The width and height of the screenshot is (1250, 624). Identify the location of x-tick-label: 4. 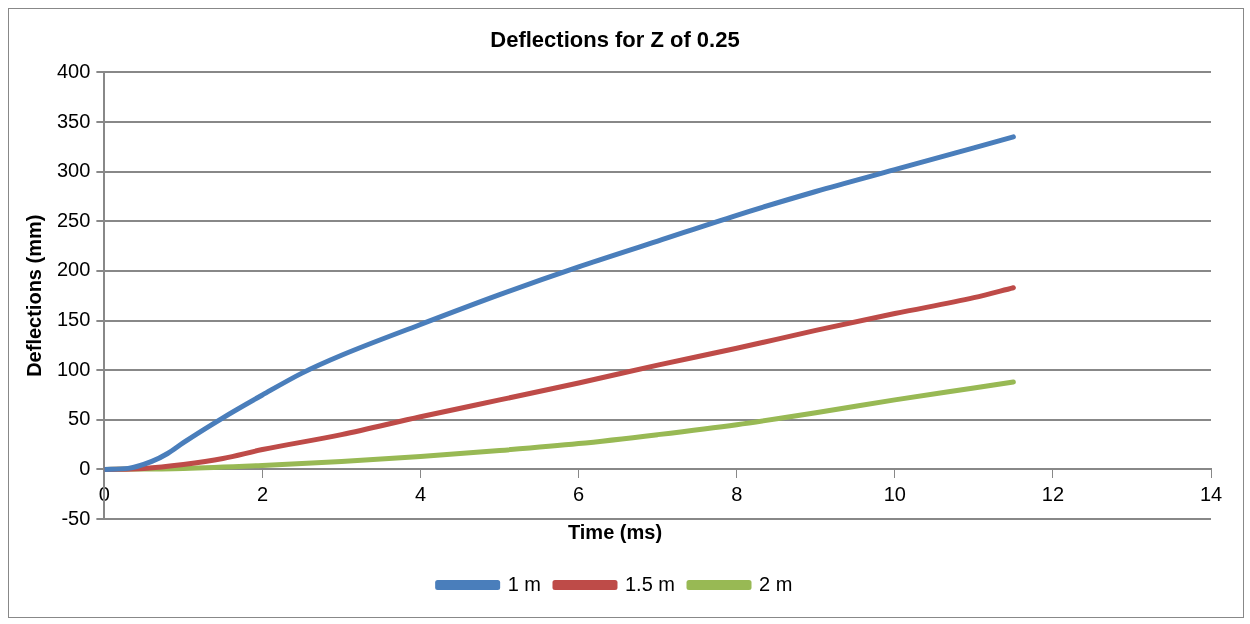
(420, 493).